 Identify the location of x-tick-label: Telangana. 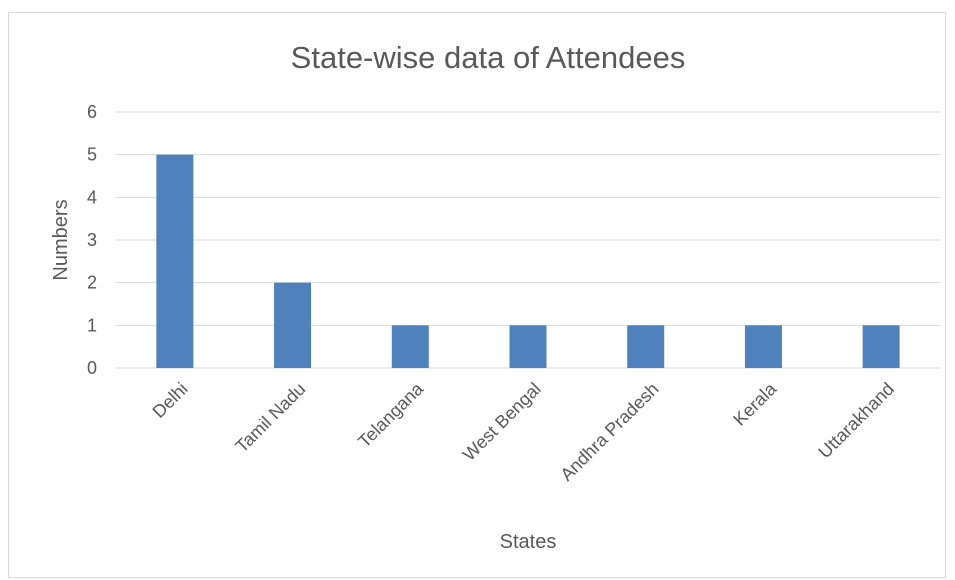
(391, 415).